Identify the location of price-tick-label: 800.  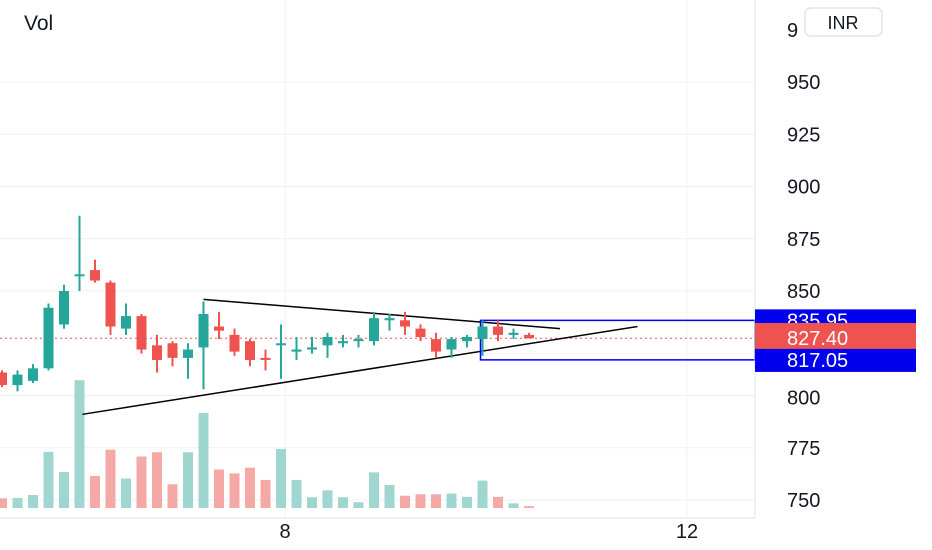
(803, 399).